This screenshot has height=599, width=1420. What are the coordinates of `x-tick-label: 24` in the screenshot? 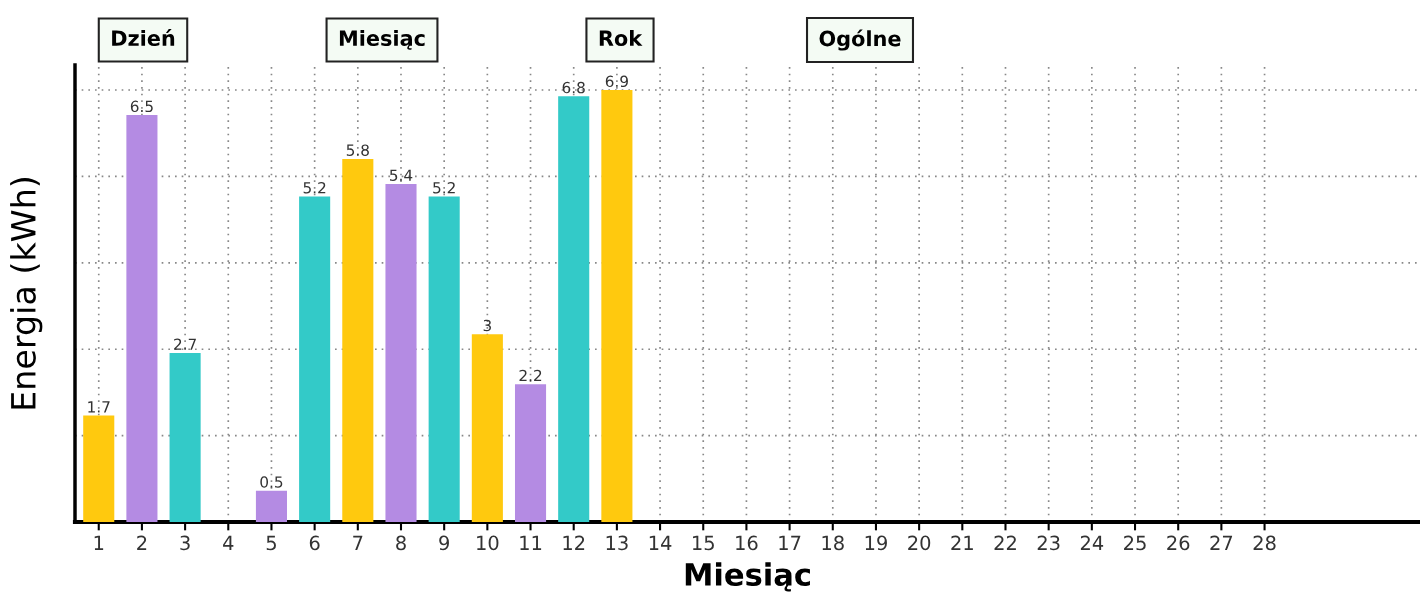 It's located at (1092, 542).